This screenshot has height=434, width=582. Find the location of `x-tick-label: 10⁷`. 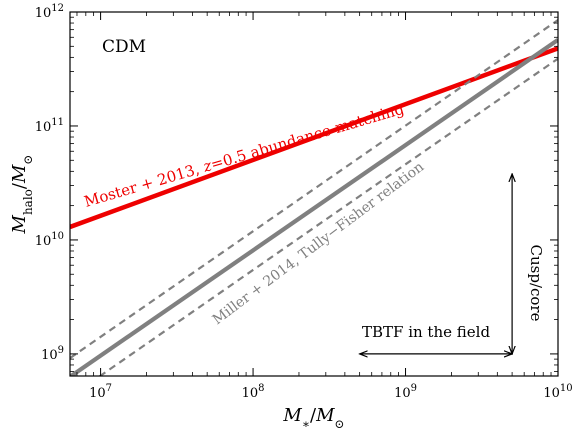

x-tick-label: 10⁷ is located at coordinates (100, 392).